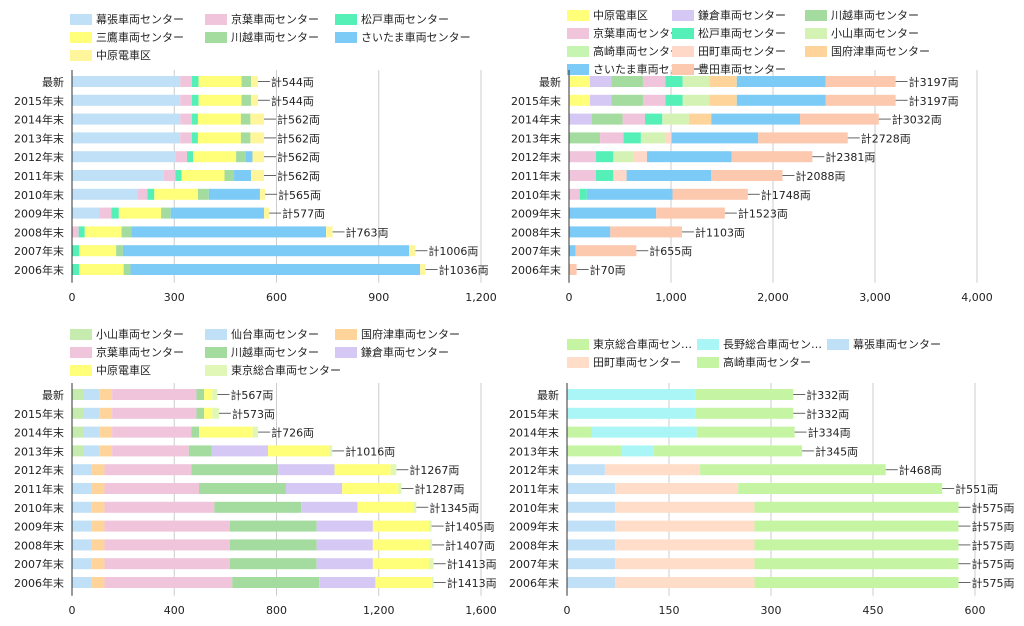 The width and height of the screenshot is (1024, 626). Describe the element at coordinates (127, 38) in the screenshot. I see `legend-item: 三鷹車両センター` at that location.